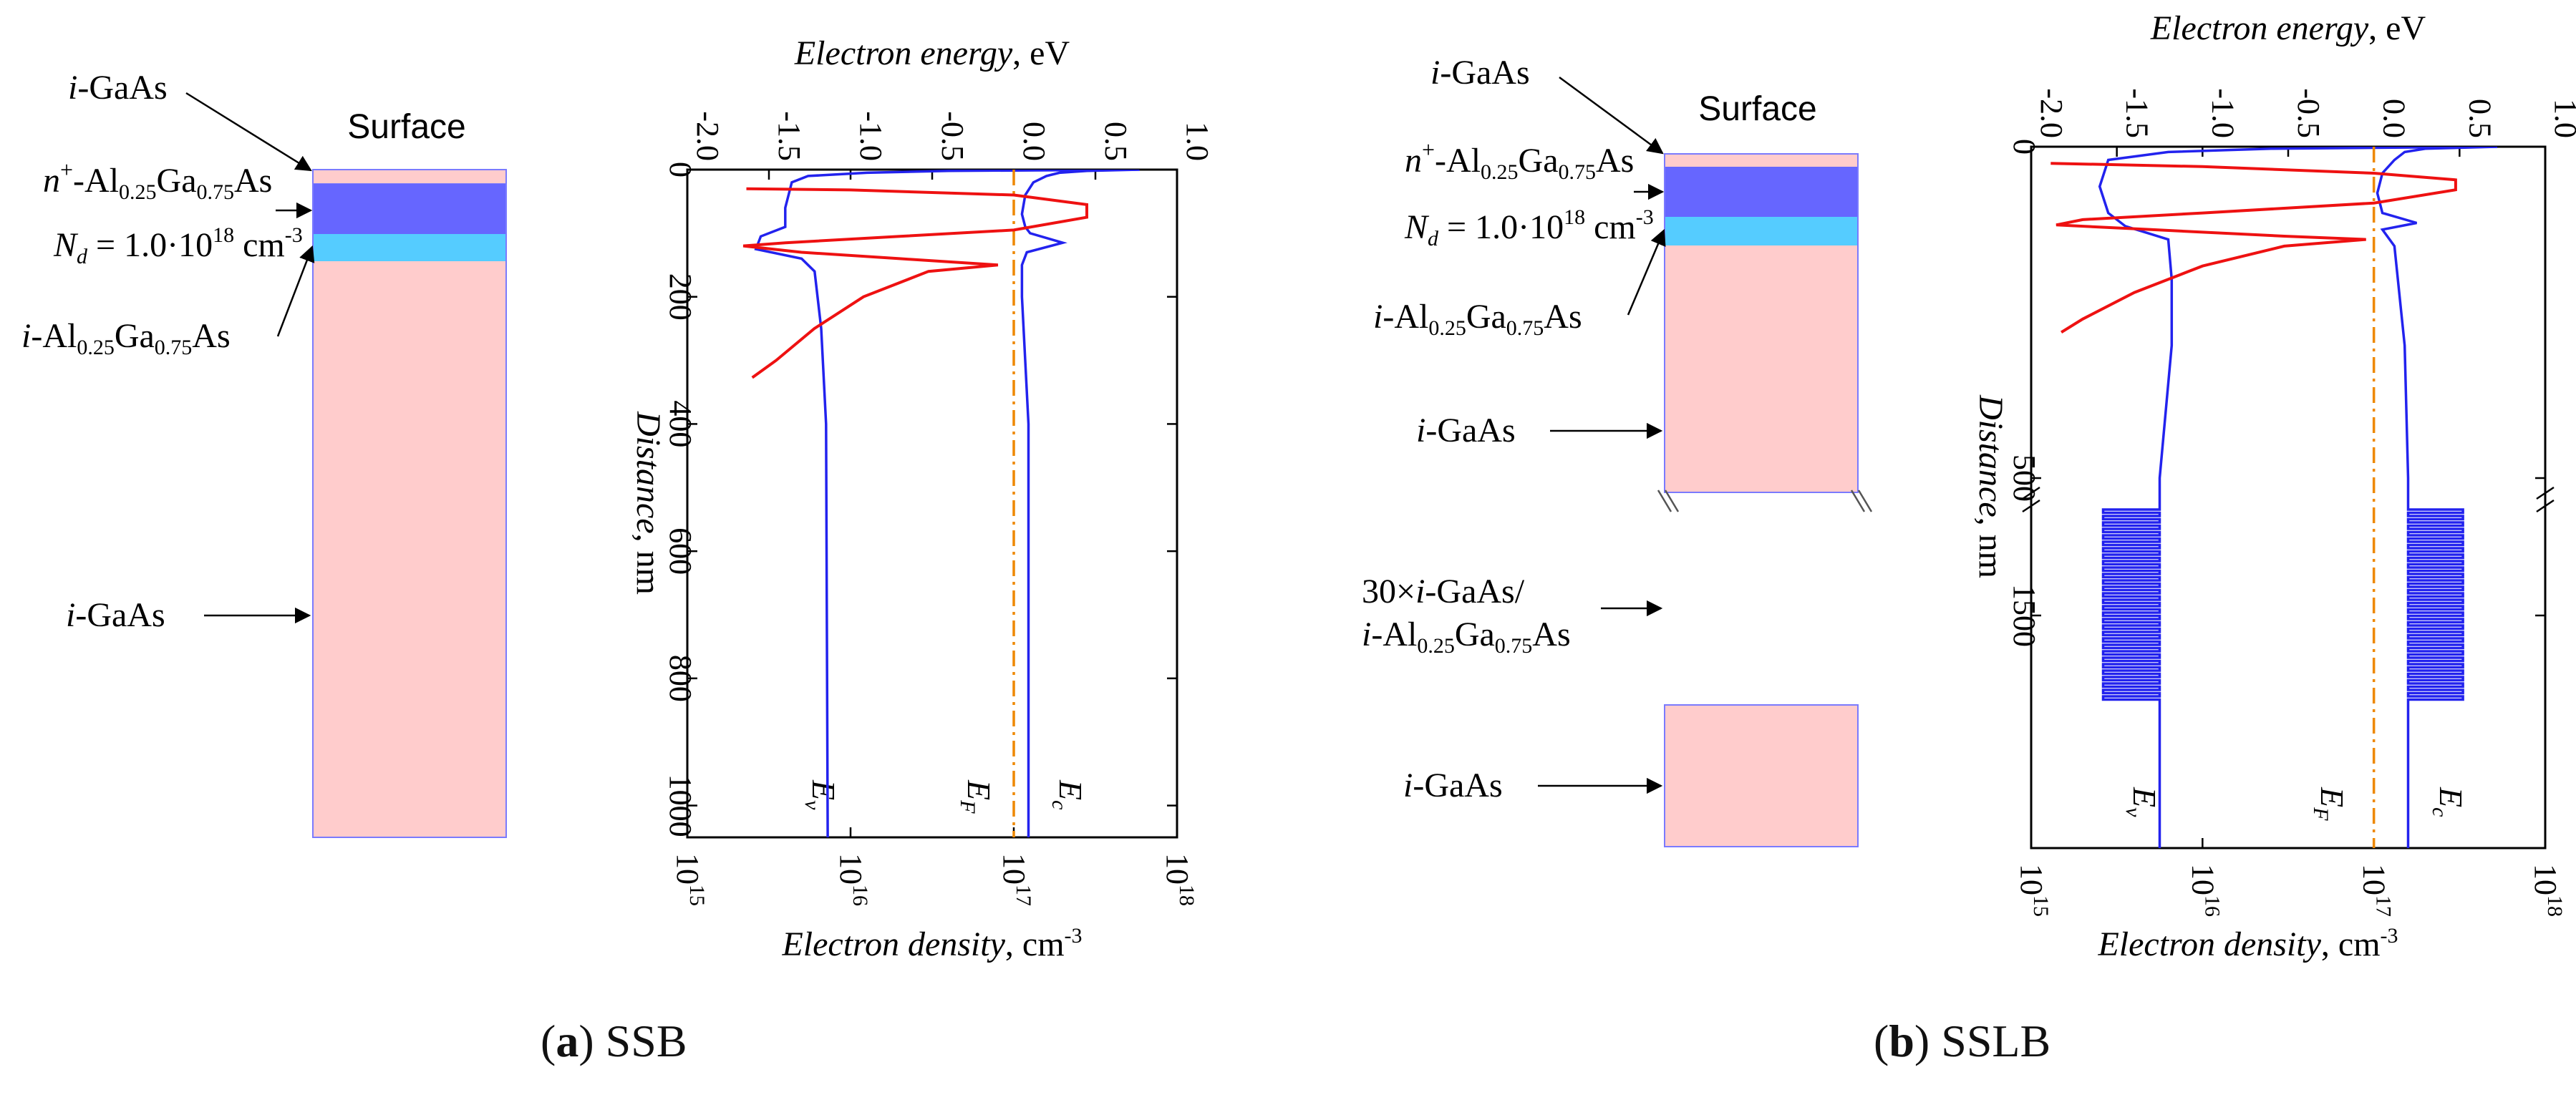 This screenshot has width=2576, height=1105. What do you see at coordinates (1762, 160) in the screenshot?
I see `layer-cap-gaas-b` at bounding box center [1762, 160].